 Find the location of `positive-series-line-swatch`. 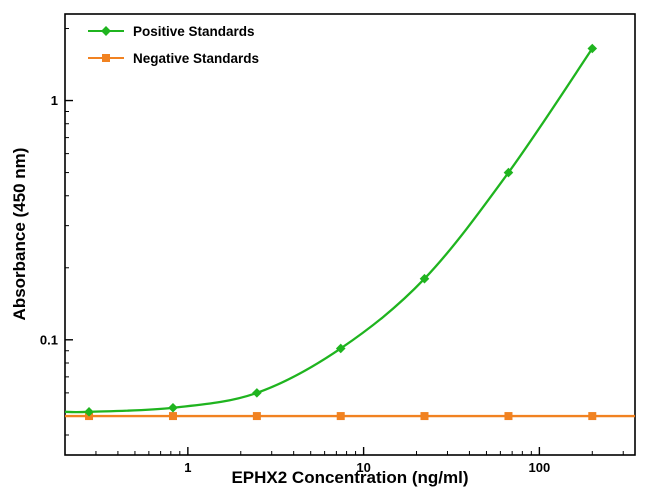

positive-series-line-swatch is located at coordinates (106, 31).